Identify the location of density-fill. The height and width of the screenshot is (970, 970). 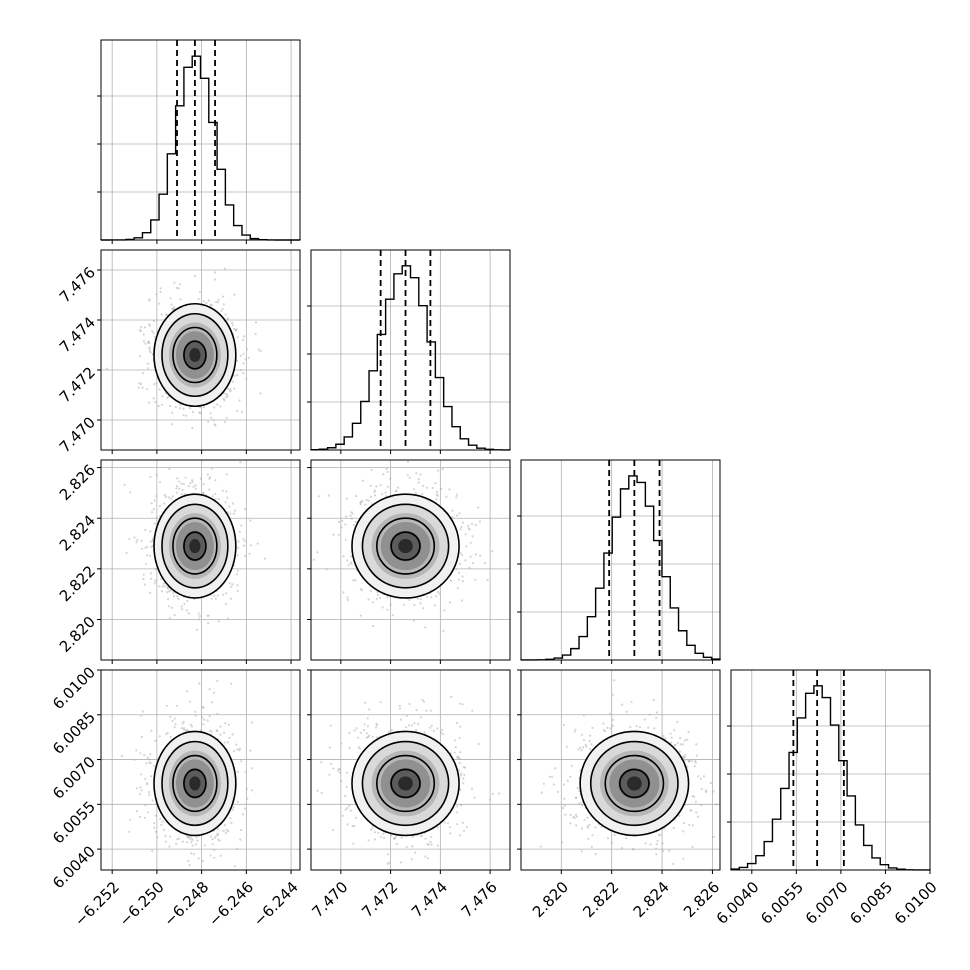
(195, 355).